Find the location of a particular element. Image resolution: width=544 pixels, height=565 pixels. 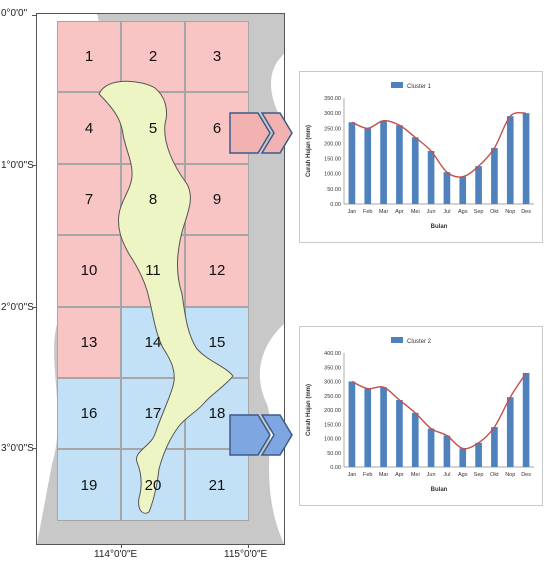

grid-cell-1: 1 is located at coordinates (89, 57).